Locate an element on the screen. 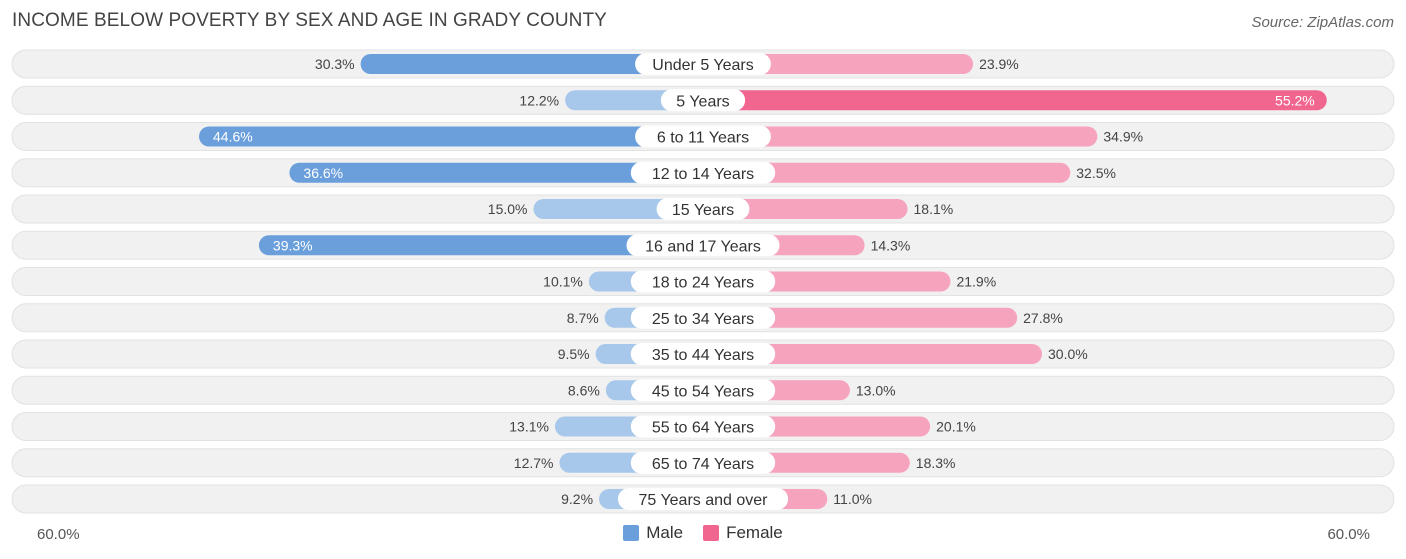 This screenshot has width=1406, height=559. category-label: 45 to 54 Years is located at coordinates (703, 391).